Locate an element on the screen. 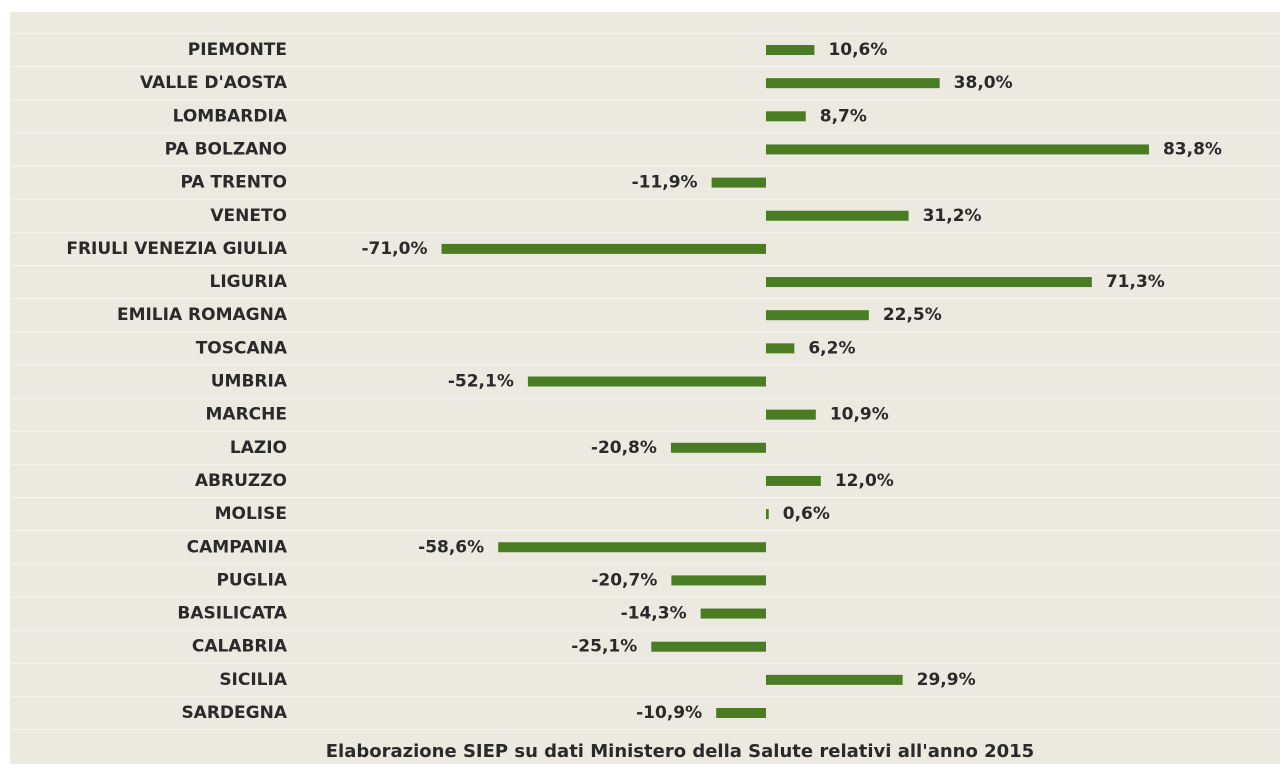 This screenshot has height=768, width=1284. category-label: BASILICATA is located at coordinates (232, 614).